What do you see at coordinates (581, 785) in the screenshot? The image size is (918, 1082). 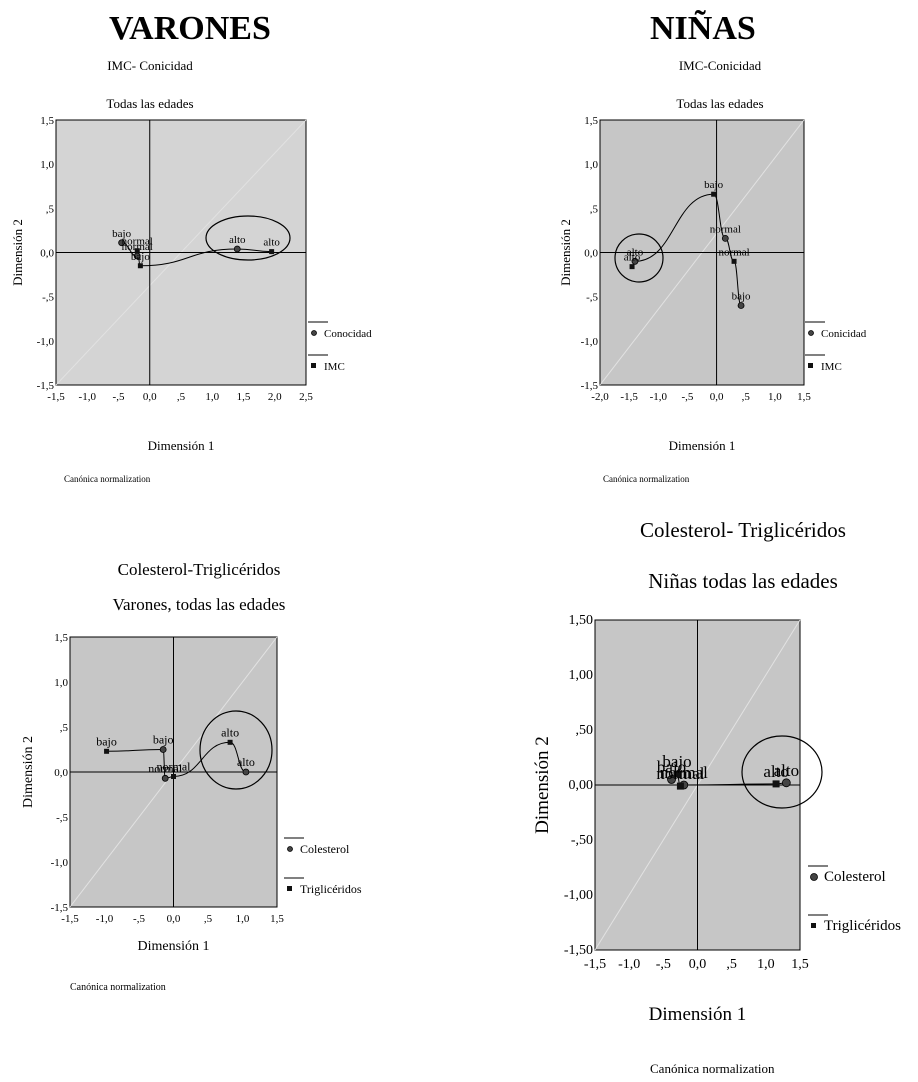 I see `y-tick-label: 0,00` at bounding box center [581, 785].